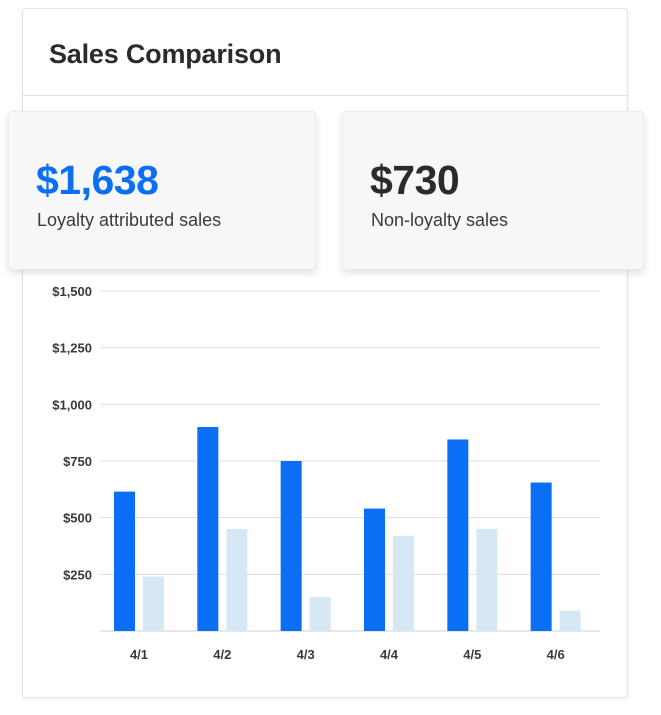  Describe the element at coordinates (556, 654) in the screenshot. I see `x-tick-label: 4/6` at that location.